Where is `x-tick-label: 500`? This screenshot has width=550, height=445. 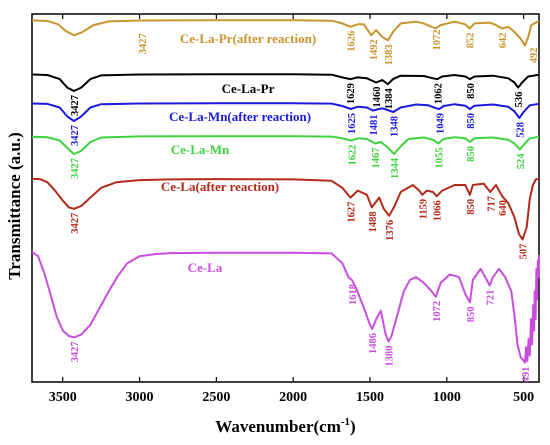 x-tick-label: 500 is located at coordinates (523, 397).